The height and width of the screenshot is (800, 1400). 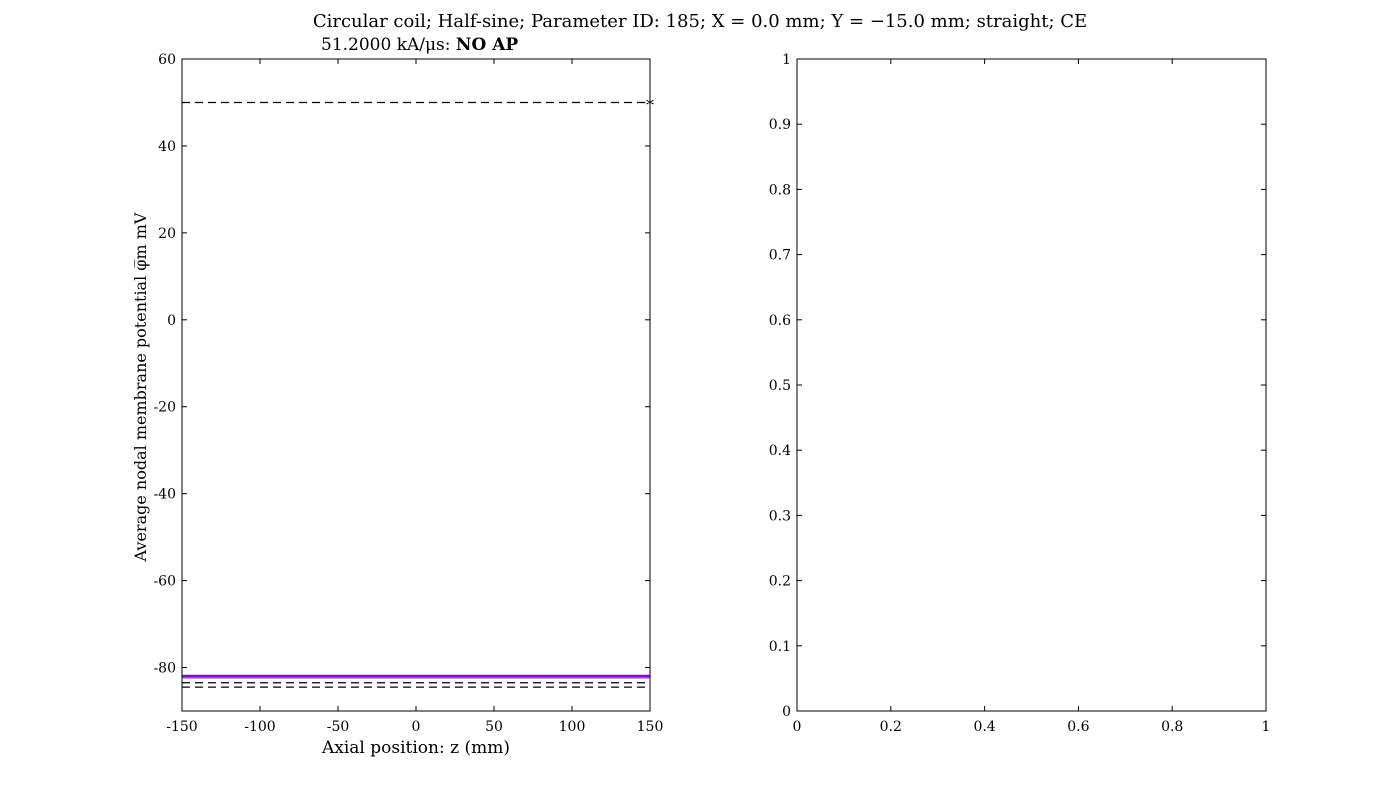 What do you see at coordinates (140, 387) in the screenshot?
I see `y-axis-label-0: Average nodal membrane potential φ̅m mV` at bounding box center [140, 387].